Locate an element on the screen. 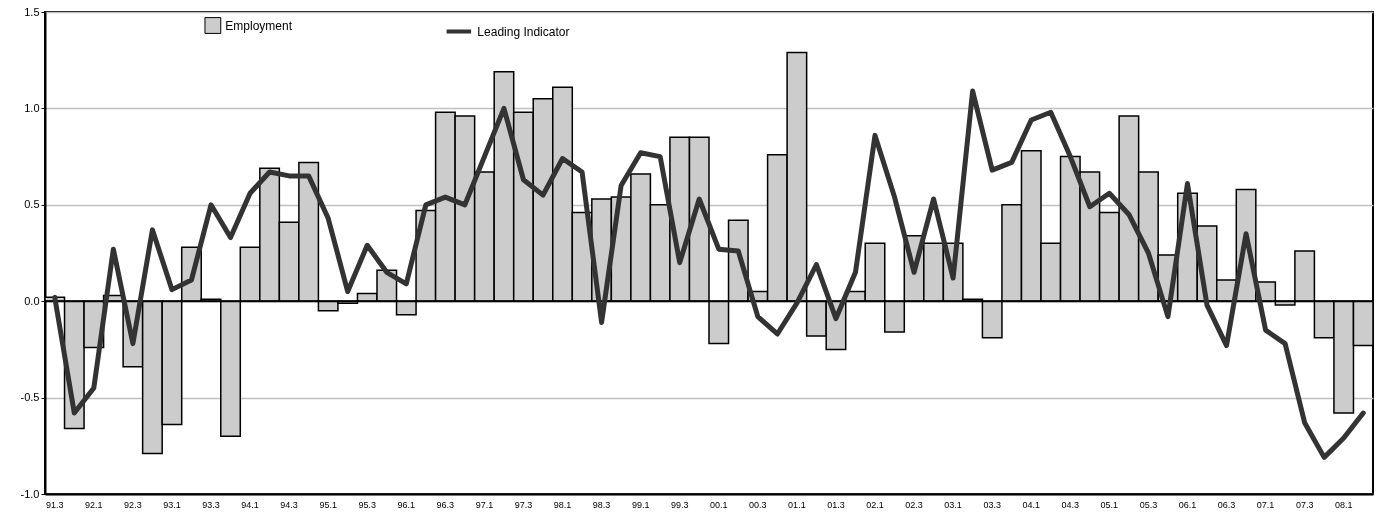  x-tick-label: 01.1 is located at coordinates (797, 504).